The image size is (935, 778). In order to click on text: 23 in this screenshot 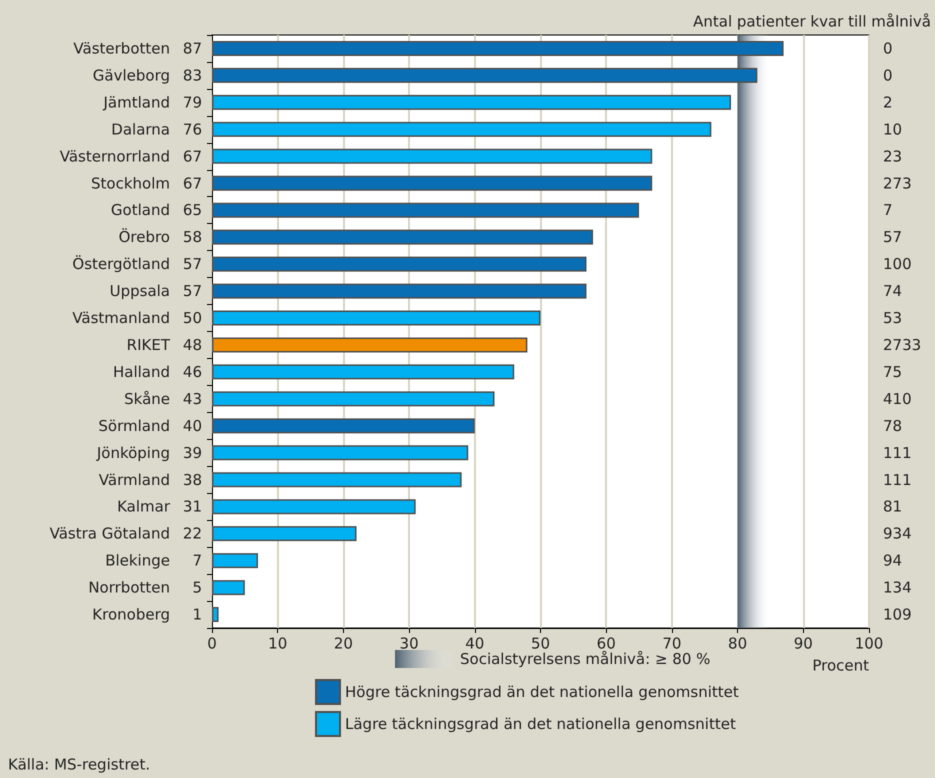, I will do `click(892, 156)`.